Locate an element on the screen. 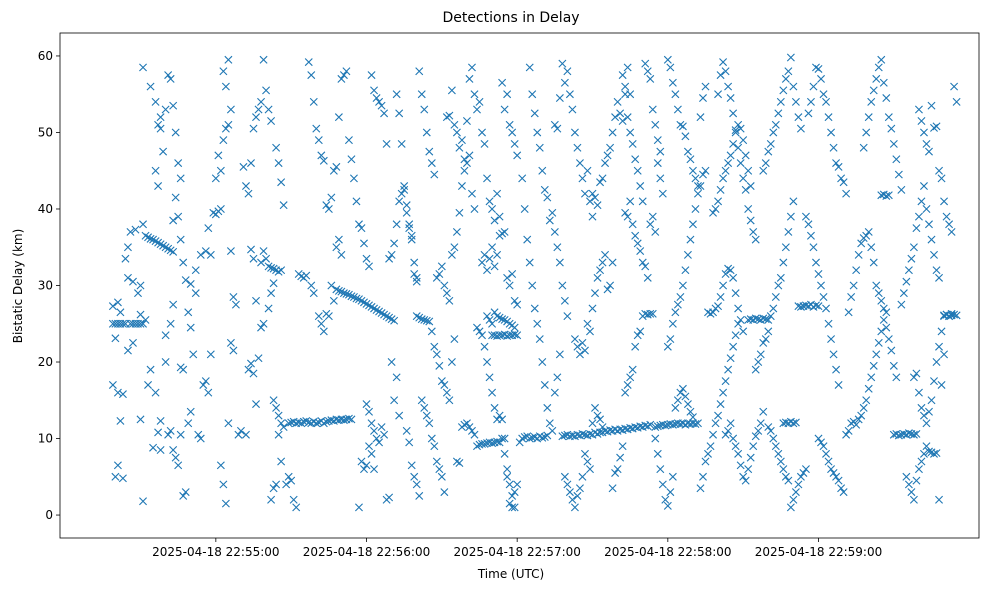 The height and width of the screenshot is (590, 989). y-tick-label: 0 is located at coordinates (49, 515).